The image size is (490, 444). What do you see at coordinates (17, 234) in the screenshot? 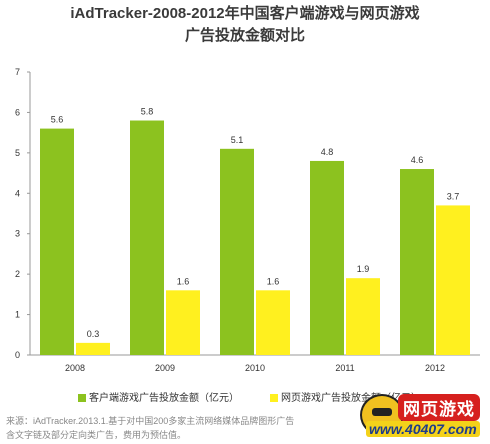
I see `y-tick-label: 3` at bounding box center [17, 234].